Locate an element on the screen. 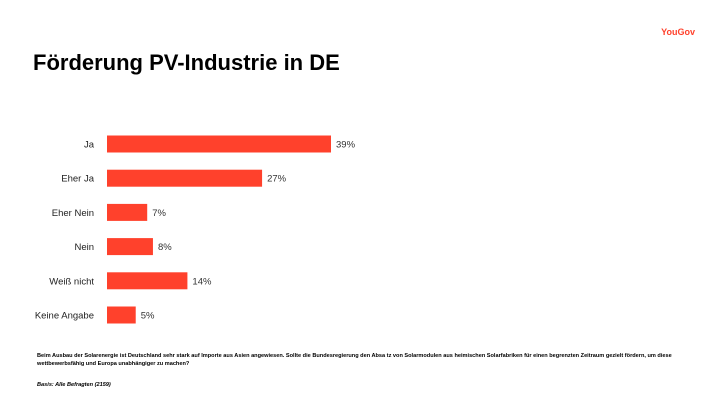 The image size is (728, 409). category-label: Ja is located at coordinates (89, 145).